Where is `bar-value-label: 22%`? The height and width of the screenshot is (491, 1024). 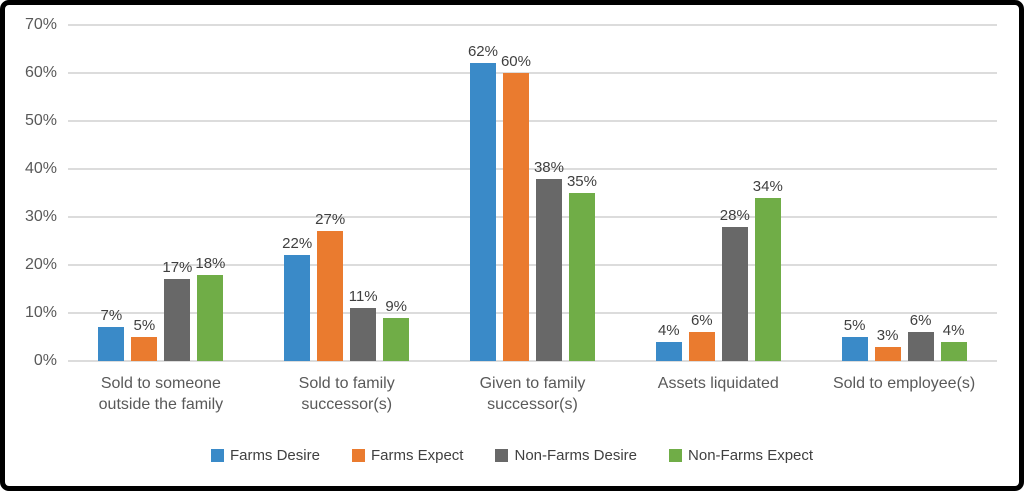
bar-value-label: 22% is located at coordinates (297, 244).